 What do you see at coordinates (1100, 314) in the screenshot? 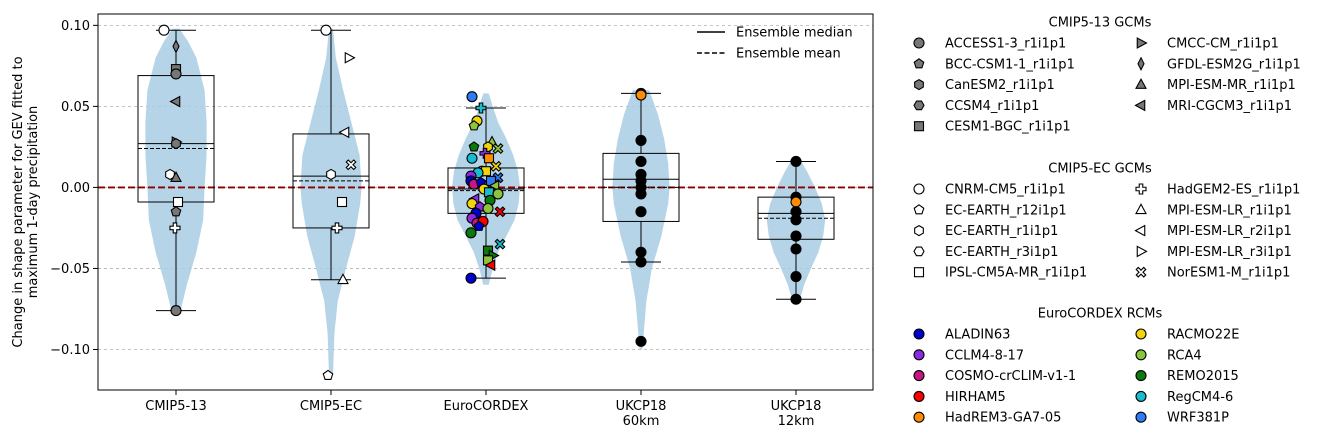
I see `legend-section-title: EuroCORDEX RCMs` at bounding box center [1100, 314].